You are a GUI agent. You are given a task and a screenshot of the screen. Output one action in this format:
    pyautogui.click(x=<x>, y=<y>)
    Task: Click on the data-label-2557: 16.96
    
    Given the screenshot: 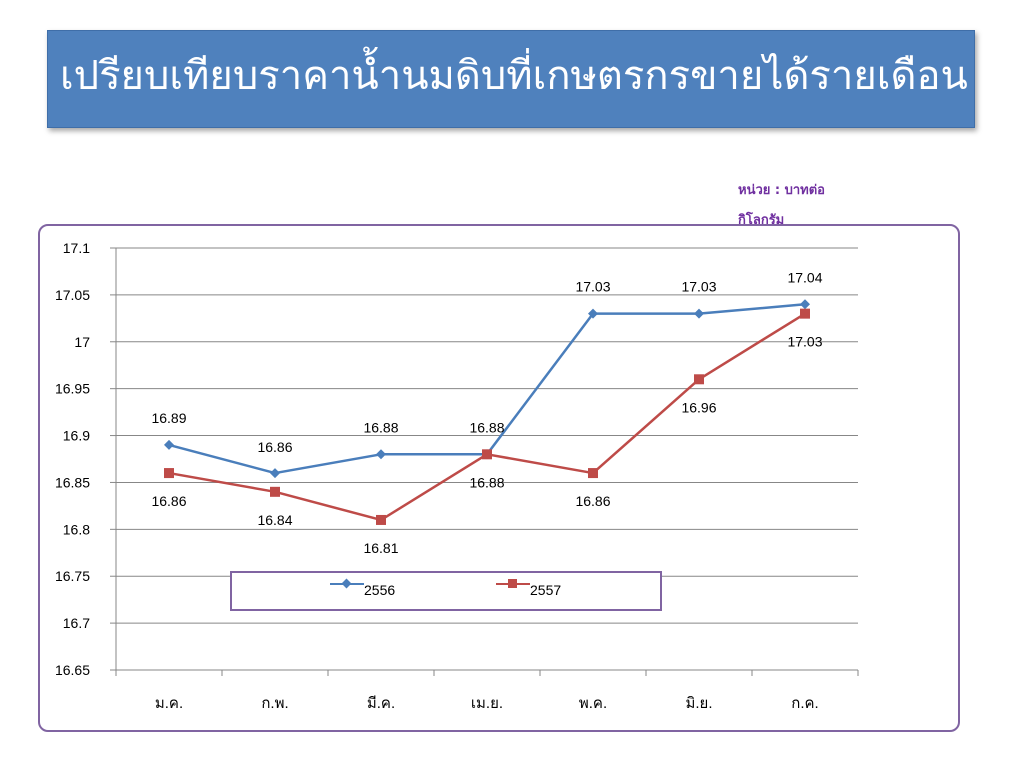 What is the action you would take?
    pyautogui.click(x=698, y=407)
    